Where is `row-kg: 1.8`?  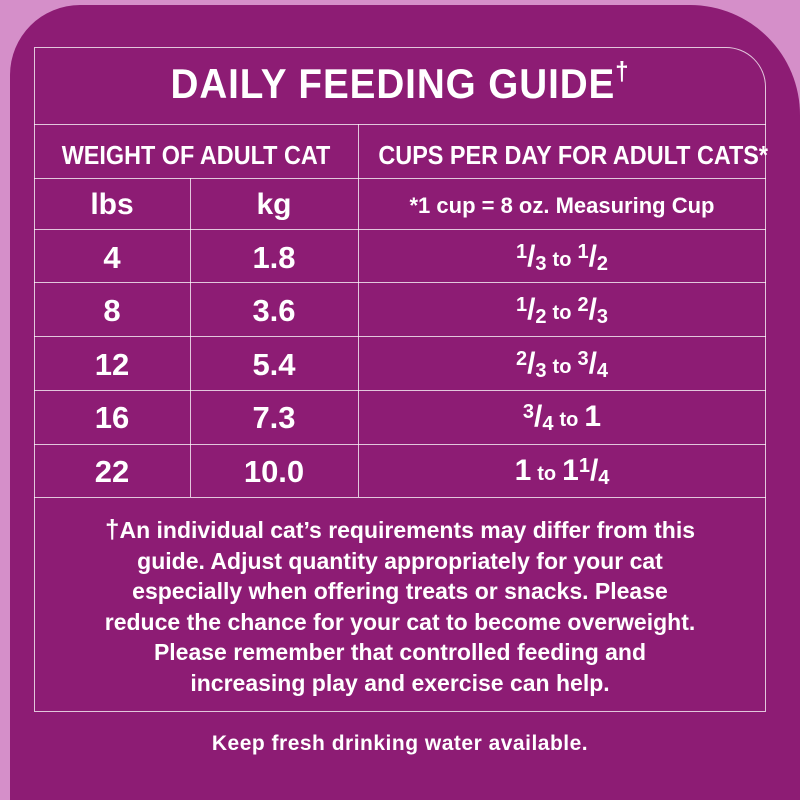
row-kg: 1.8 is located at coordinates (274, 257).